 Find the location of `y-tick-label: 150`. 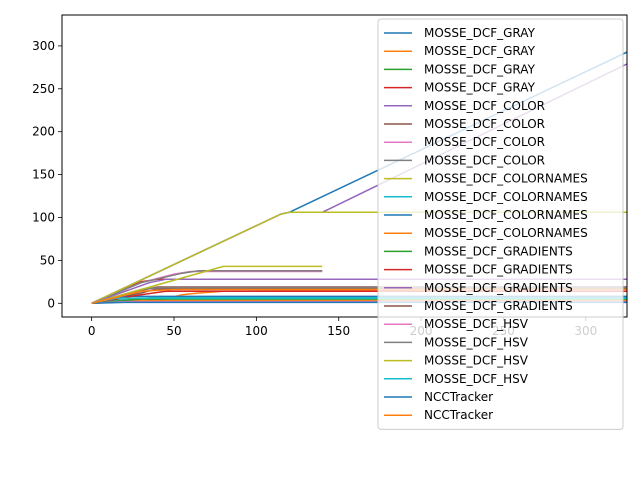

y-tick-label: 150 is located at coordinates (43, 175).